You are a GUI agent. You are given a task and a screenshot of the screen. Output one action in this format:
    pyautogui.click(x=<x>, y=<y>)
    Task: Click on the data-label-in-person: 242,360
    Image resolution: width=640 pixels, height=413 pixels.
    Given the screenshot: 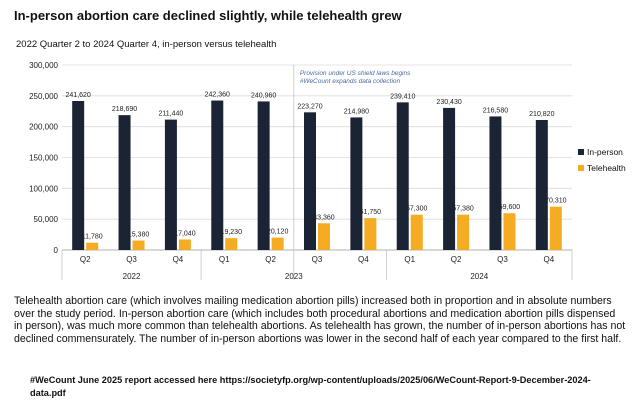 What is the action you would take?
    pyautogui.click(x=217, y=95)
    